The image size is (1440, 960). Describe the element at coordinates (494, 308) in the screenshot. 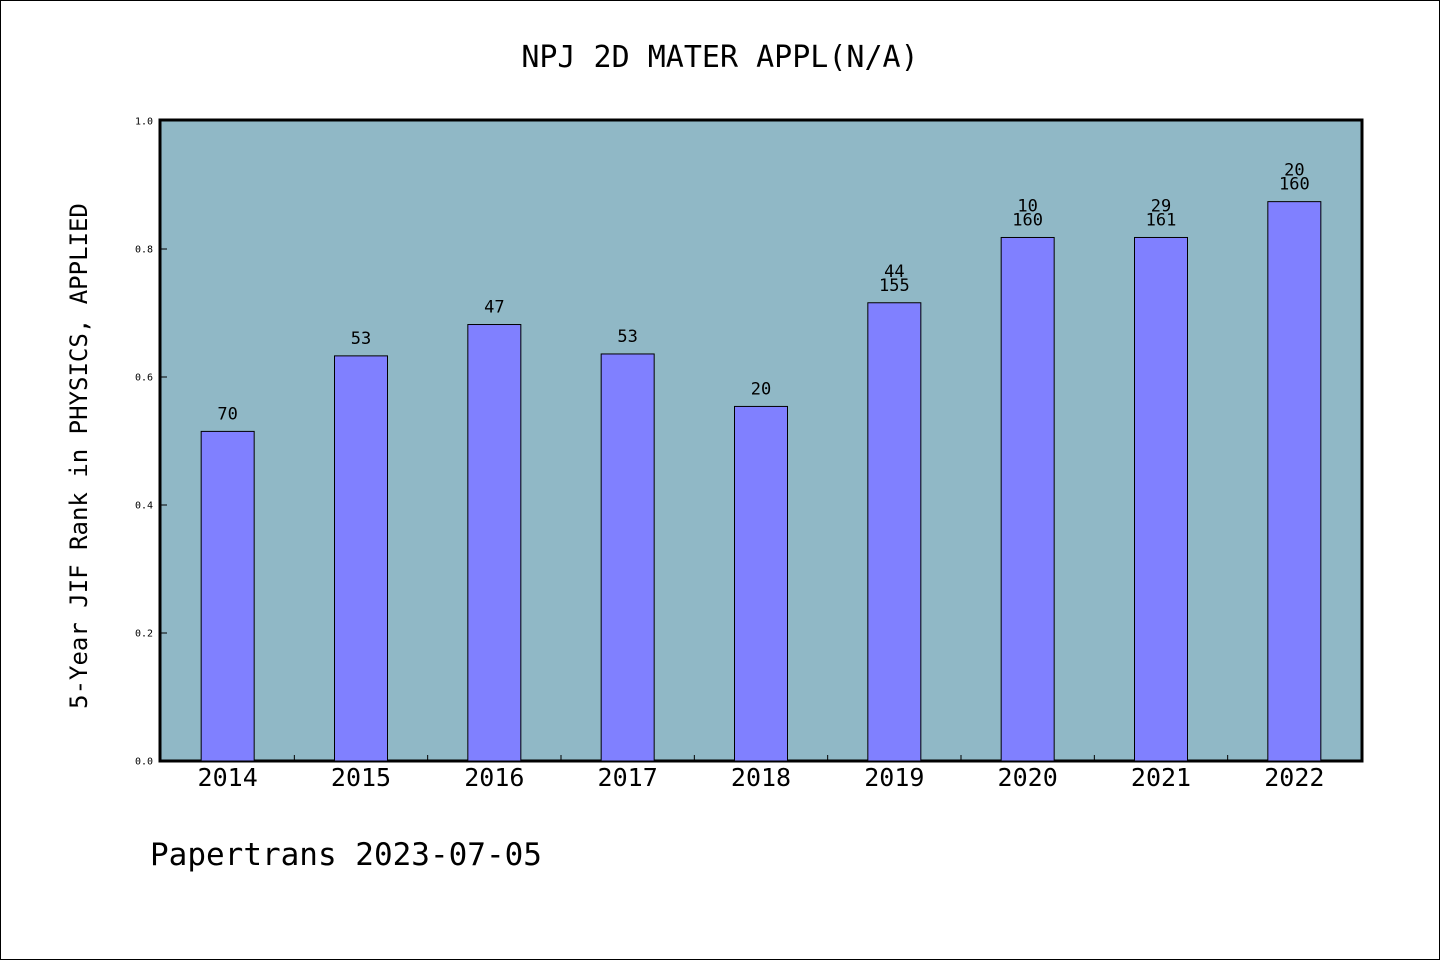

I see `data-label: 47` at that location.